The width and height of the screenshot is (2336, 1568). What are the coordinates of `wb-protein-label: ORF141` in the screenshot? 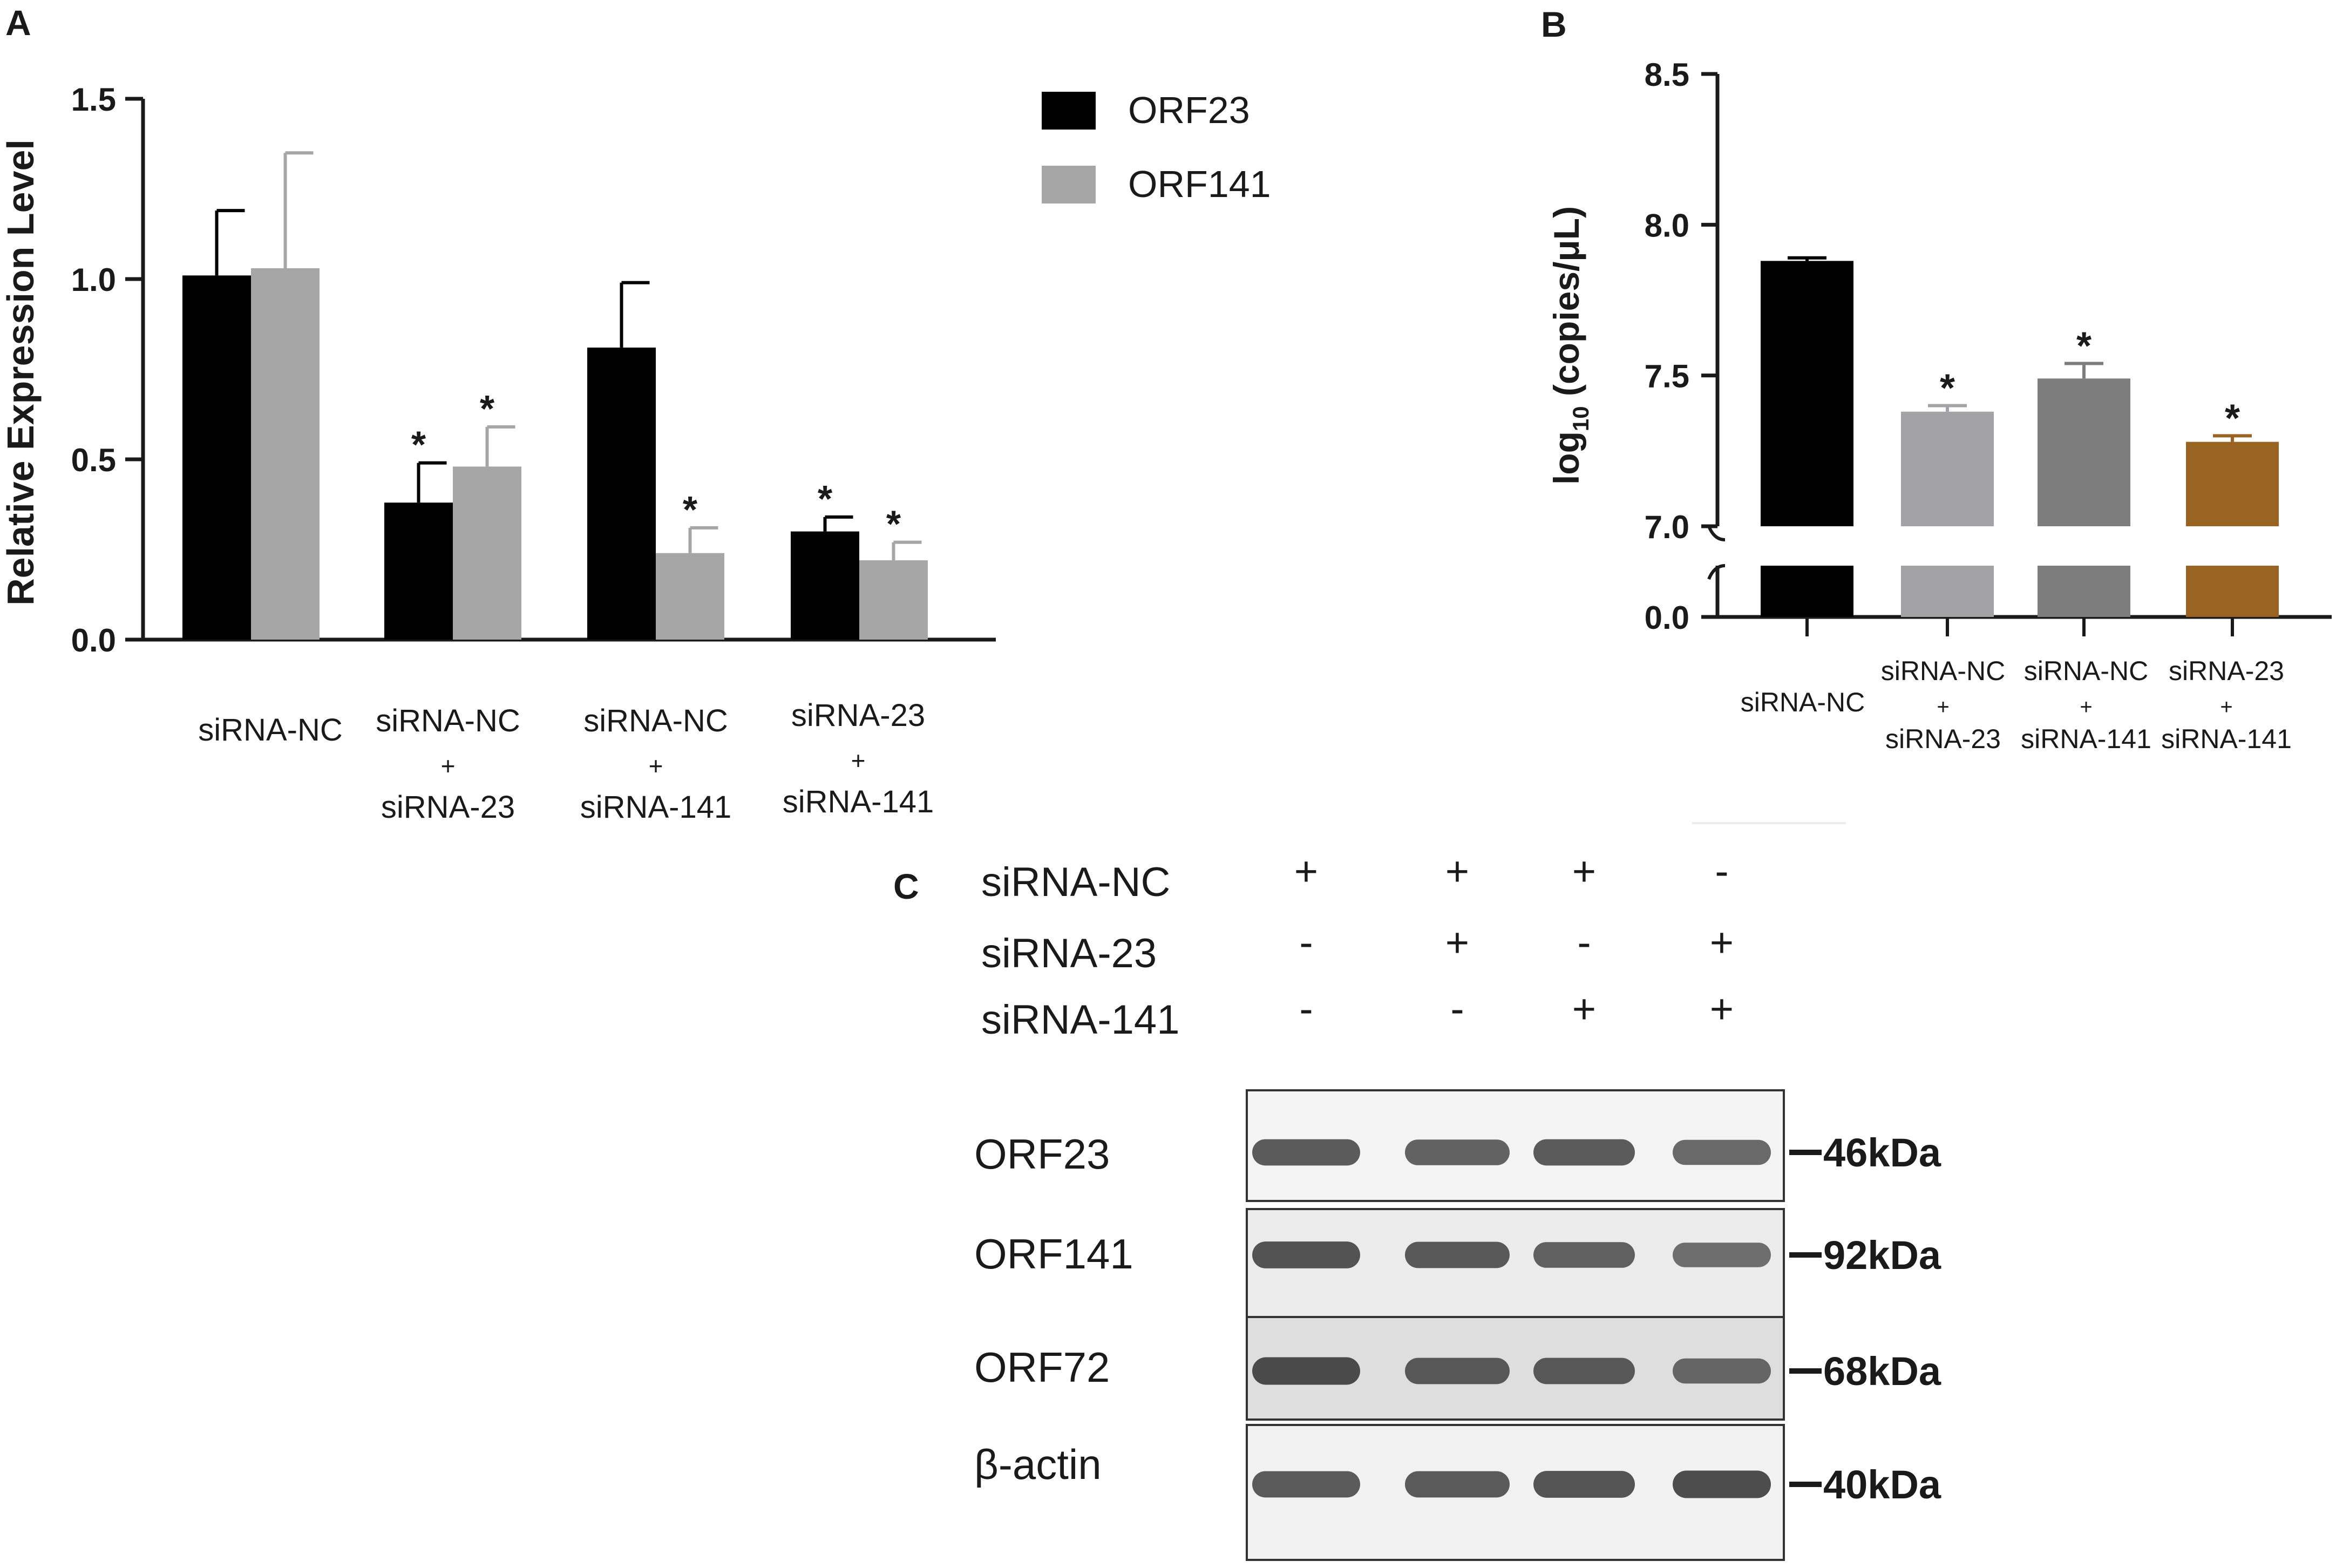 It's located at (1053, 1254).